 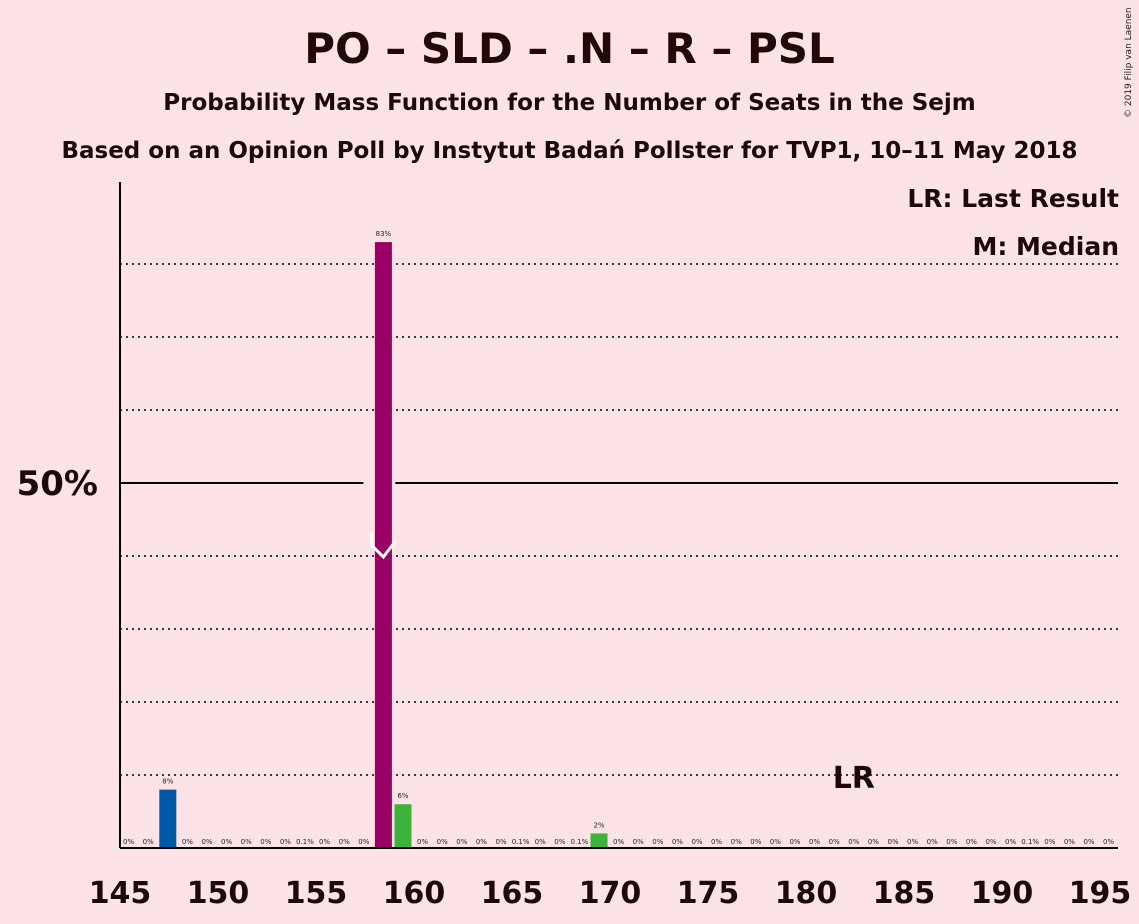 I want to click on x-tick-label: 175, so click(x=708, y=893).